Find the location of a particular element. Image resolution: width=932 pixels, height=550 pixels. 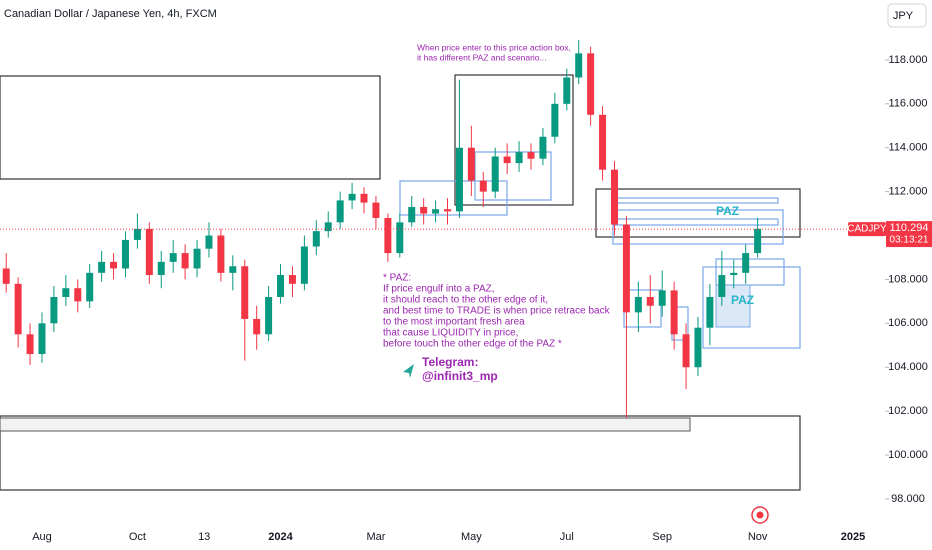

annotation: @infinit3_mp is located at coordinates (460, 376).